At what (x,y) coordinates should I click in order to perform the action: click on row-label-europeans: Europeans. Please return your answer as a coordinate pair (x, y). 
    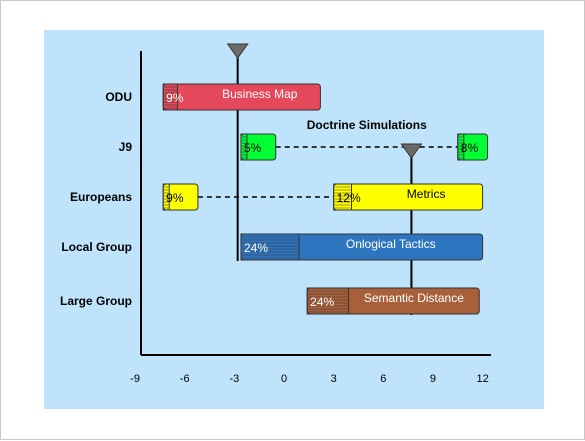
    Looking at the image, I should click on (101, 197).